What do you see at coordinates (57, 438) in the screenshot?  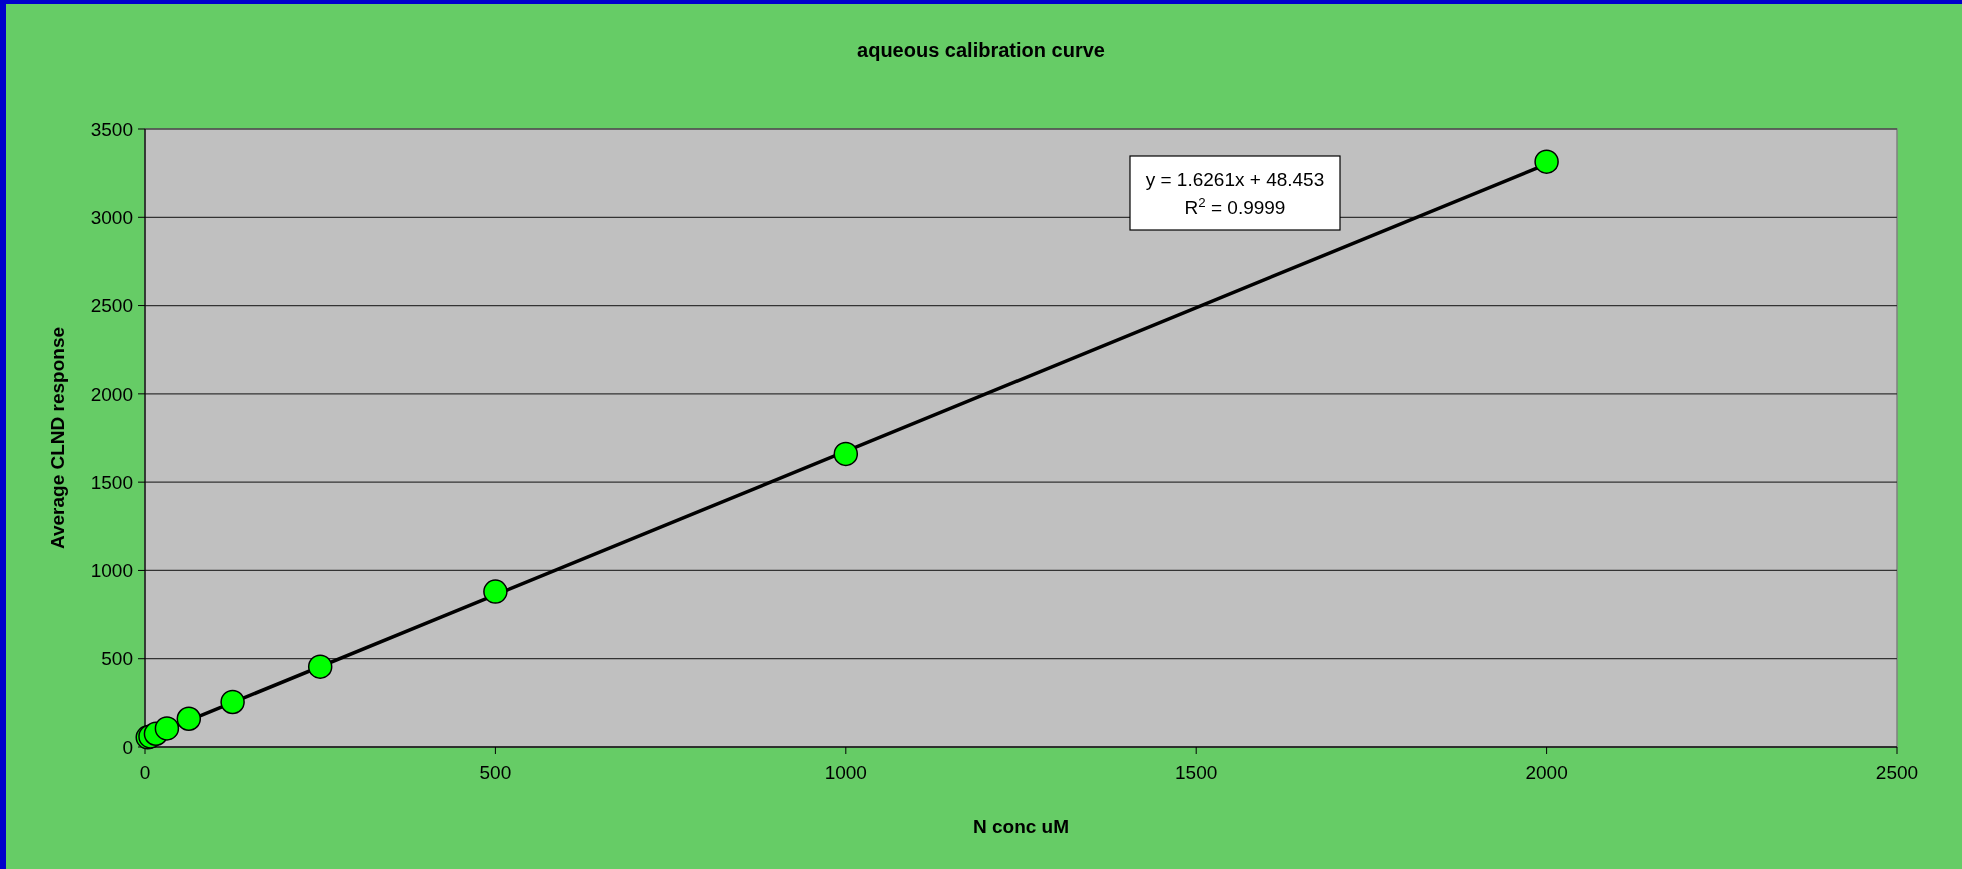 I see `y-axis-title: Average CLND response` at bounding box center [57, 438].